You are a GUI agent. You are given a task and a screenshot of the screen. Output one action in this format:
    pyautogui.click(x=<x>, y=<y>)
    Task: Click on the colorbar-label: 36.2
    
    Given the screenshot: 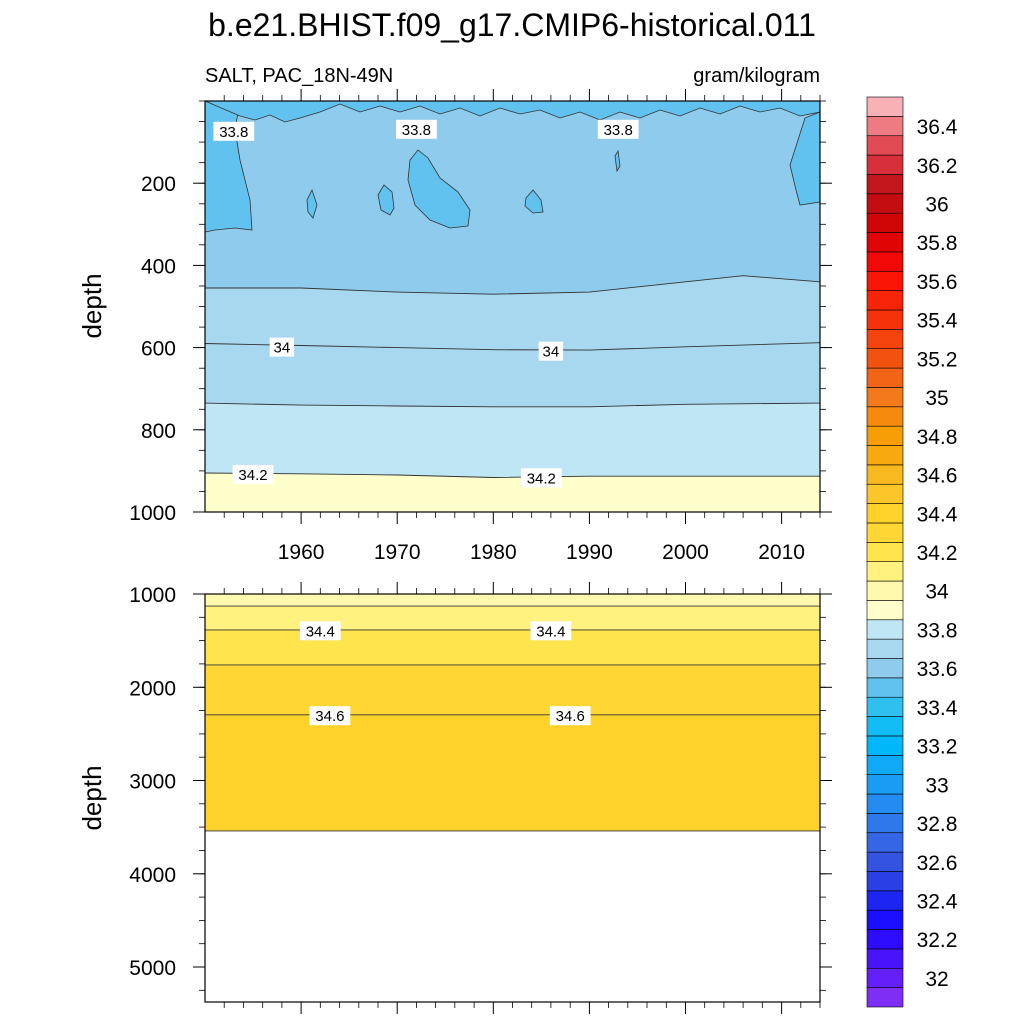 What is the action you would take?
    pyautogui.click(x=937, y=166)
    